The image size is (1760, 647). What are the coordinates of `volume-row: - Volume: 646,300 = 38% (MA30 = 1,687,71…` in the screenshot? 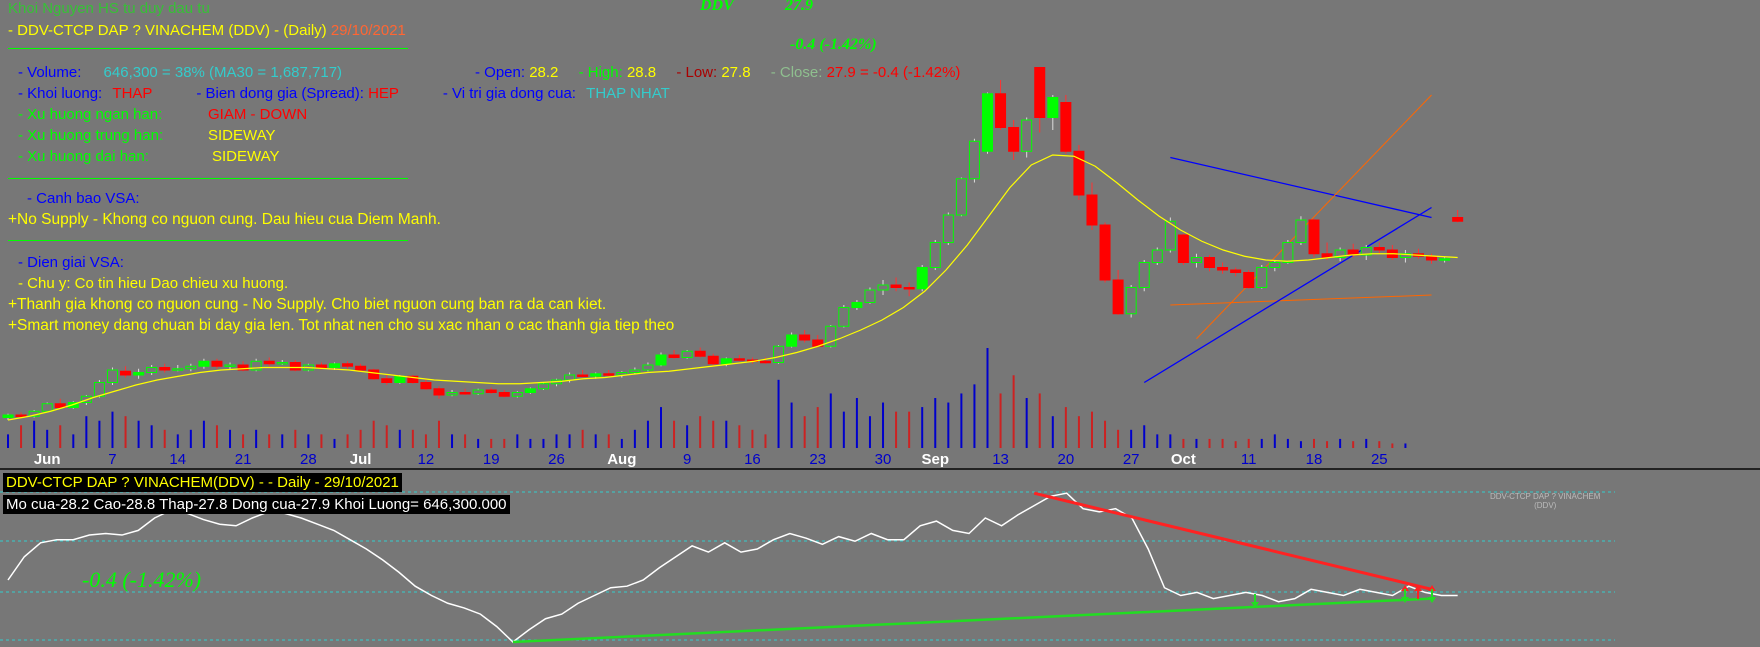 It's located at (180, 73).